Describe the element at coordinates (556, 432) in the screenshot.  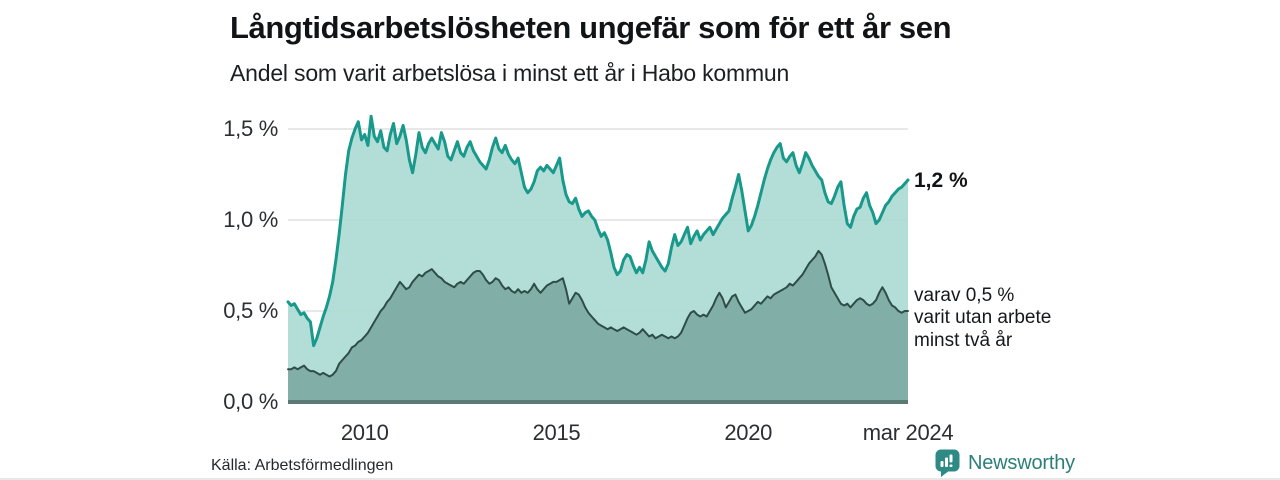
I see `x-axis-tick: 2015` at that location.